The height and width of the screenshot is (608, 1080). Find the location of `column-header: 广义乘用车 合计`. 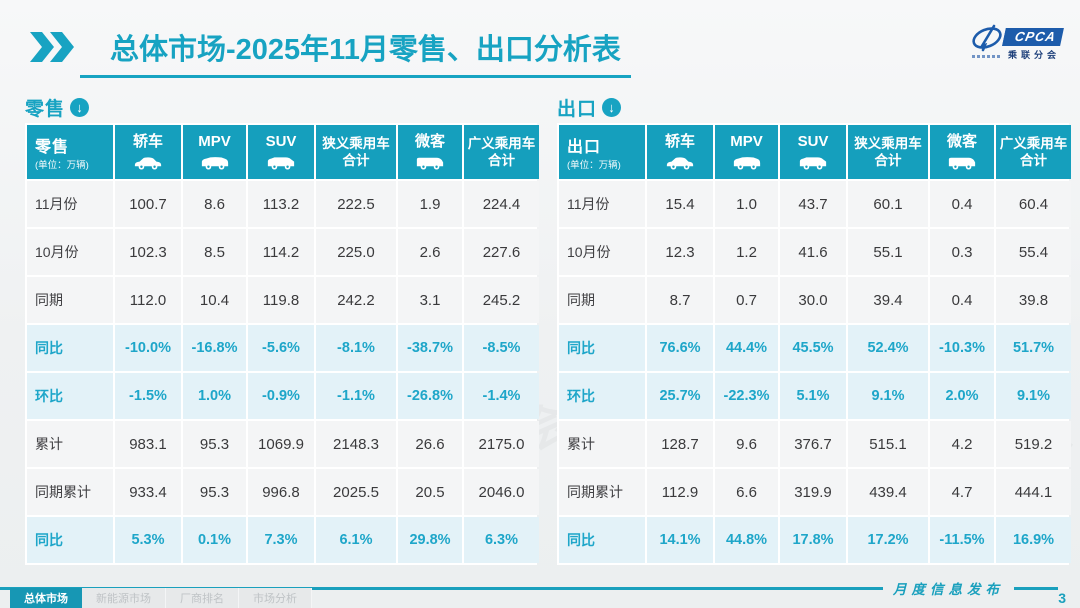

column-header: 广义乘用车 合计 is located at coordinates (501, 152).